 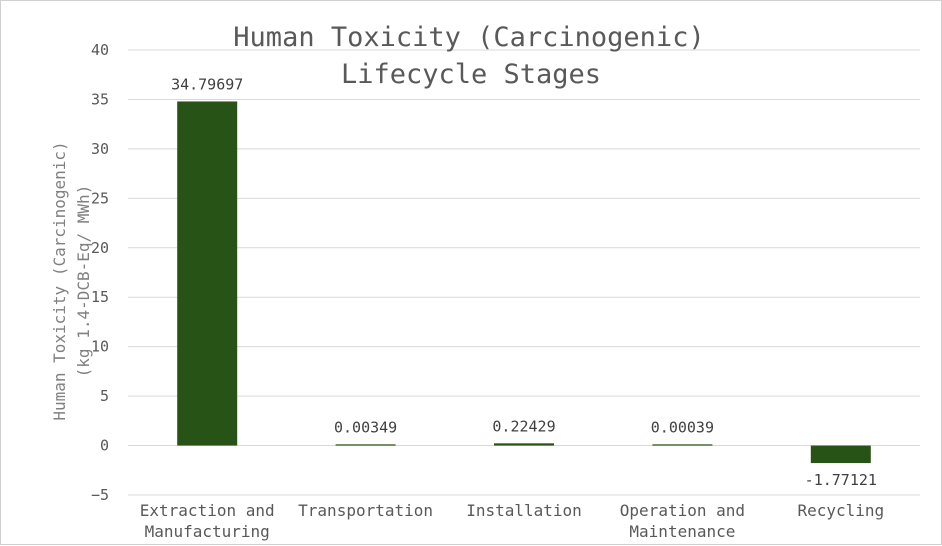 What do you see at coordinates (100, 347) in the screenshot?
I see `y-tick-label: 10` at bounding box center [100, 347].